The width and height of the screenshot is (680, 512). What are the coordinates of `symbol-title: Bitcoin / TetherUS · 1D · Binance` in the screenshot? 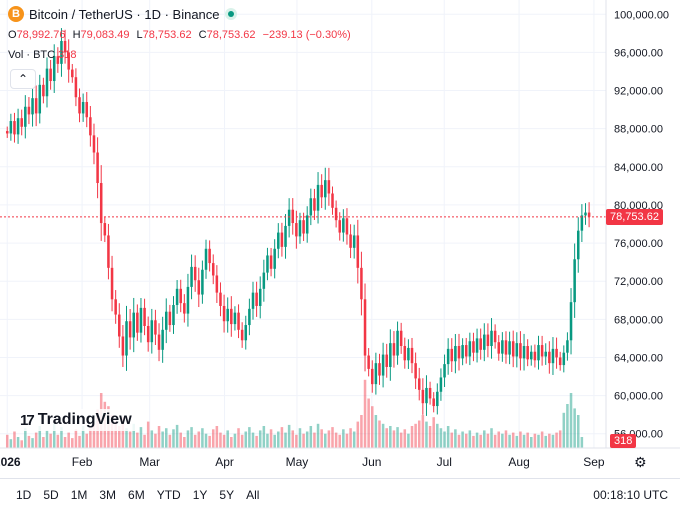 It's located at (124, 14).